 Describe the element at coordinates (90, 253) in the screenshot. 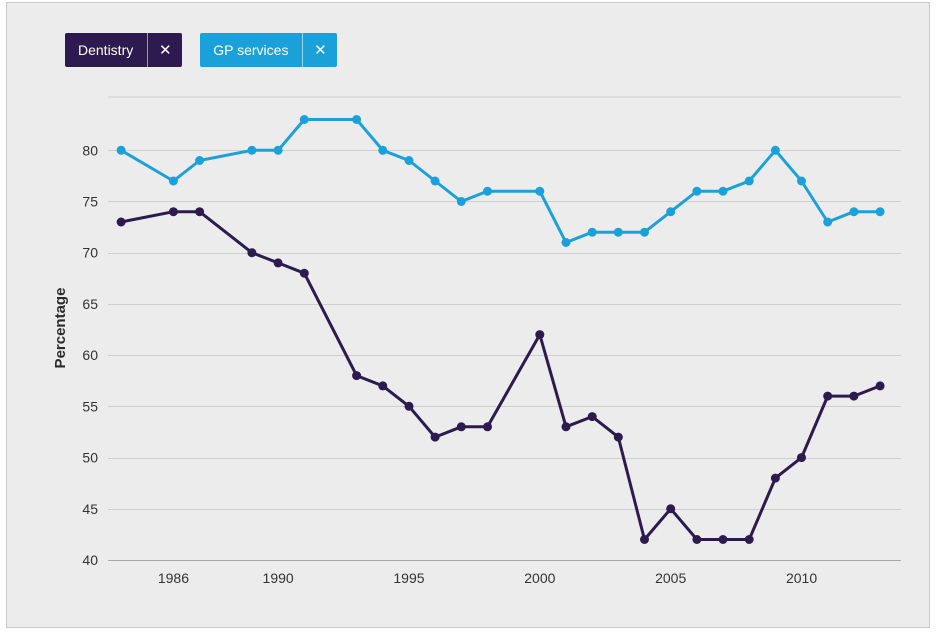

I see `y-tick-label: 70` at that location.